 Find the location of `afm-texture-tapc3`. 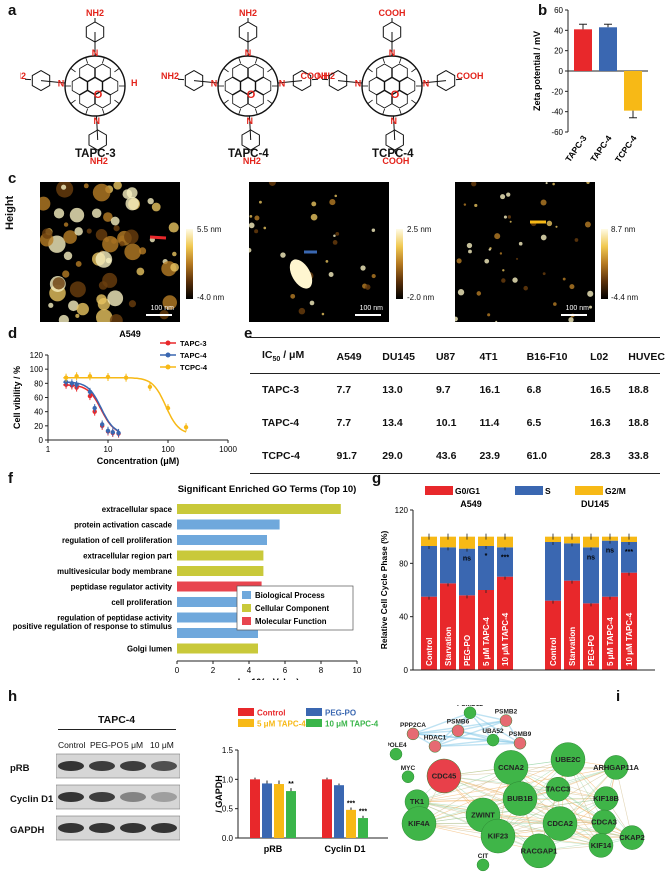

afm-texture-tapc3 is located at coordinates (109, 252).